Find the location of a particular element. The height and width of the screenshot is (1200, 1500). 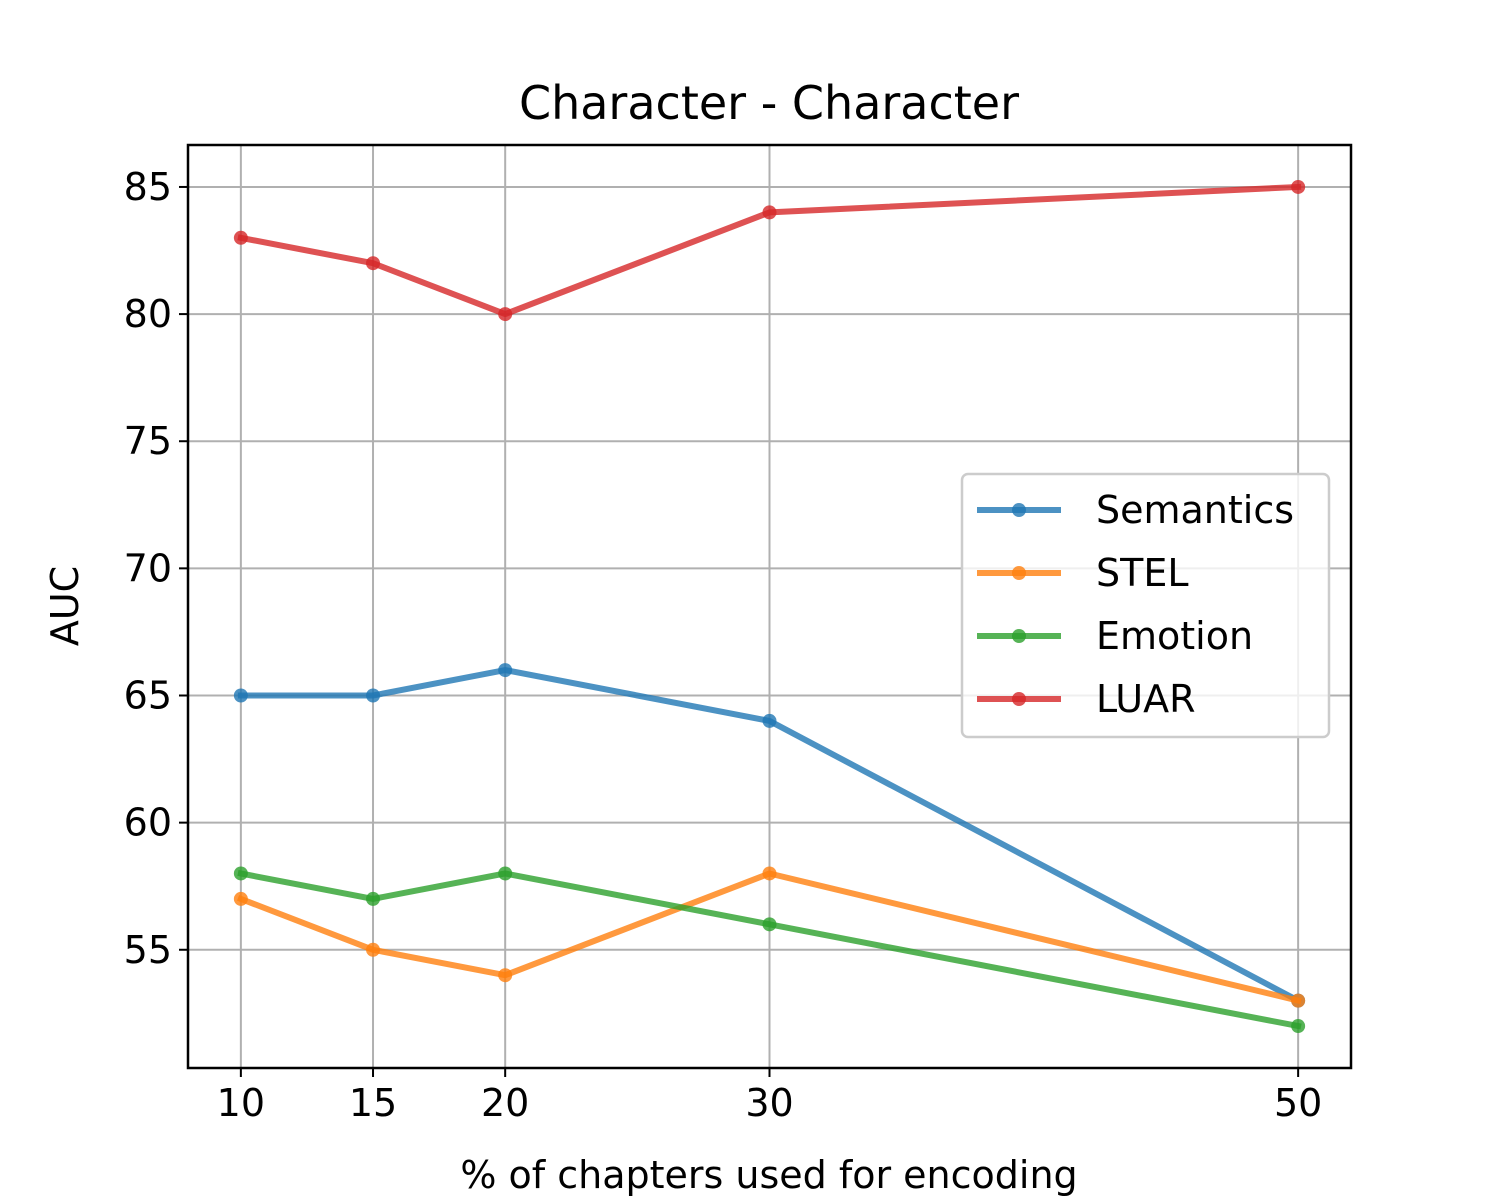

x-tick-label: 15 is located at coordinates (373, 1103).